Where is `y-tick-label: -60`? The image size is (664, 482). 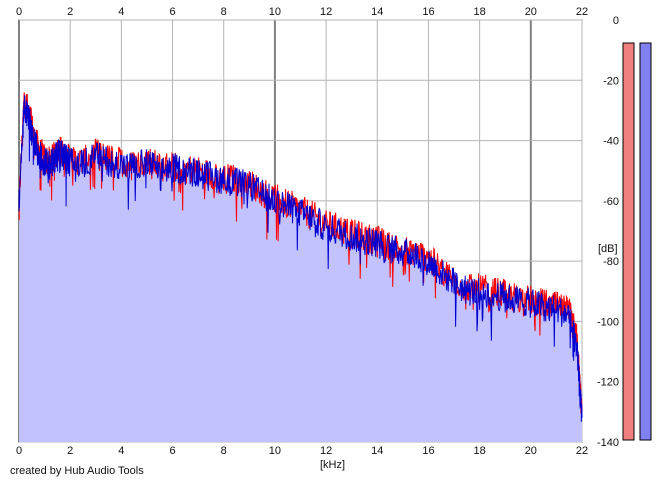
y-tick-label: -60 is located at coordinates (611, 202).